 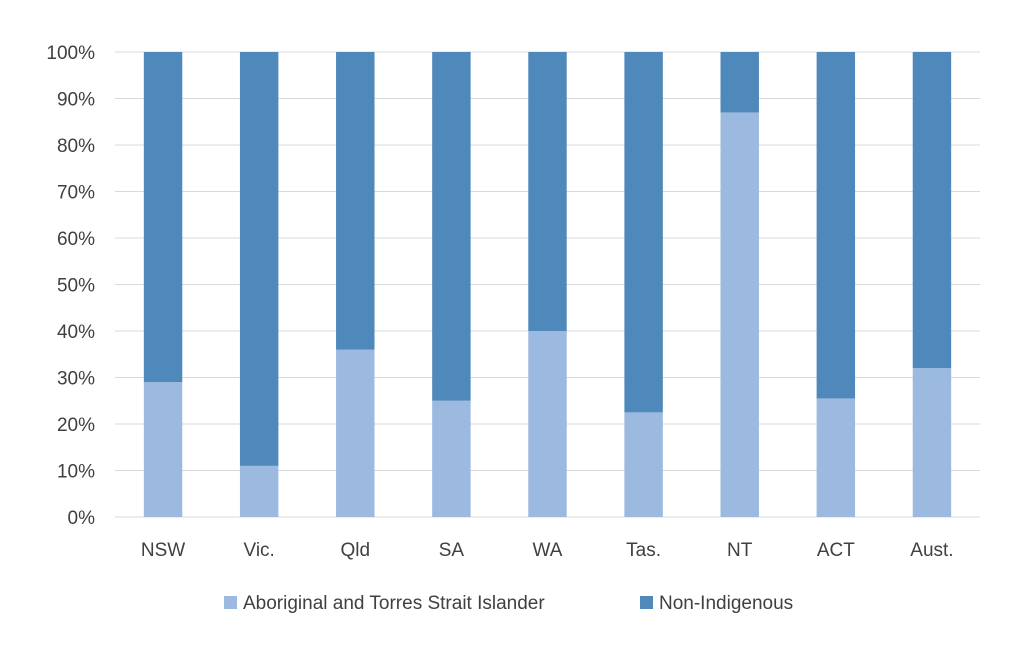 I want to click on x-axis-tick-labels: NSW Vic. Qld SA WA Tas. NT ACT Aust., so click(x=547, y=550).